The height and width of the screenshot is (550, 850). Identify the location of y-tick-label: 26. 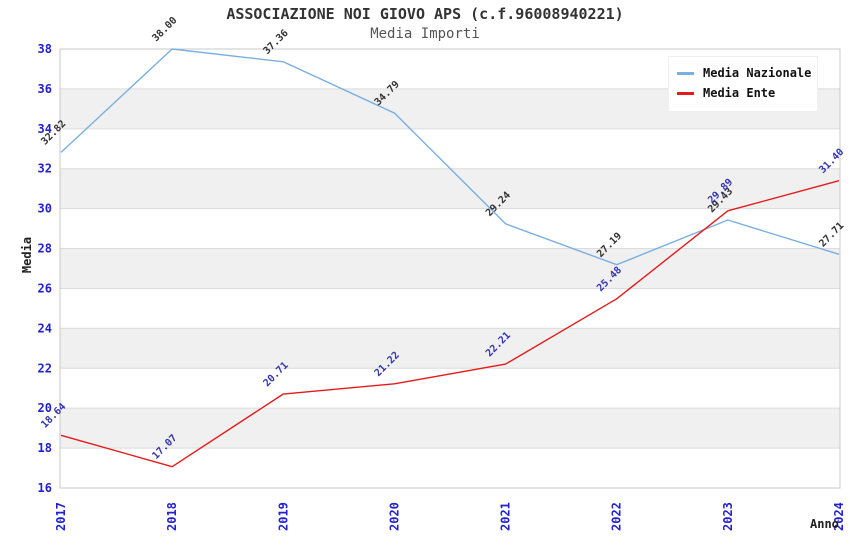
(45, 288).